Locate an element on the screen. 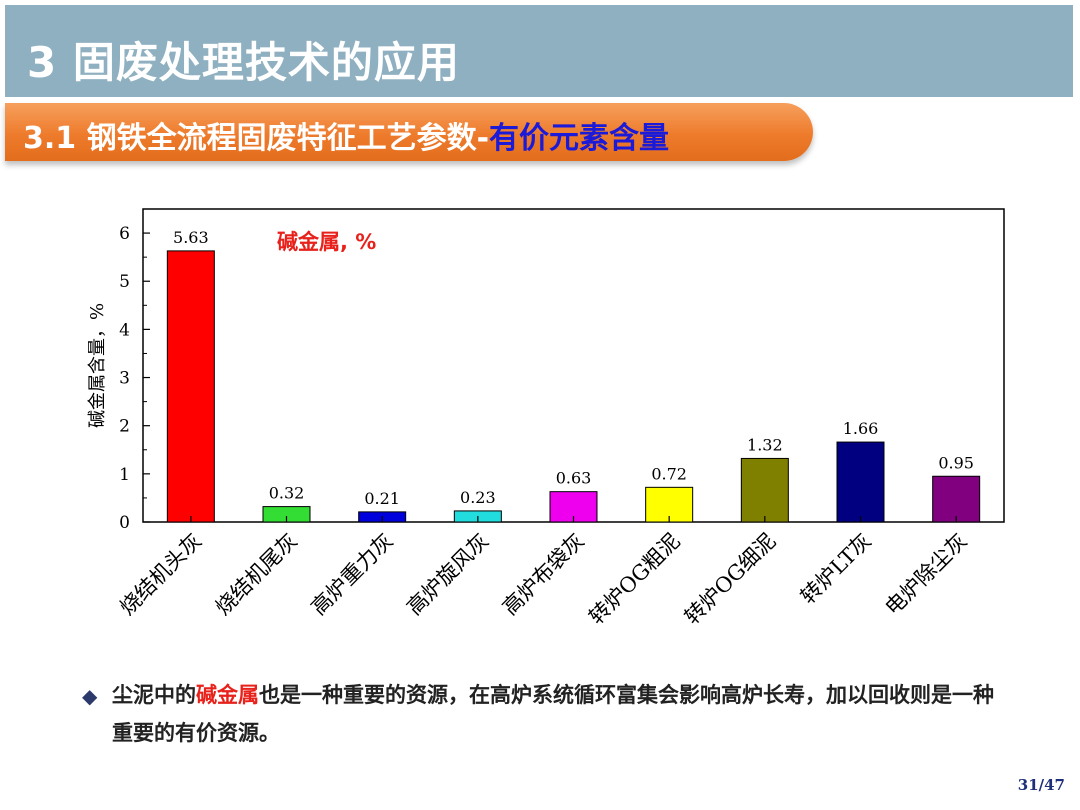 Image resolution: width=1080 pixels, height=810 pixels. section-title-main: 3.1 钢铁全流程固废特征工艺参数- is located at coordinates (256, 138).